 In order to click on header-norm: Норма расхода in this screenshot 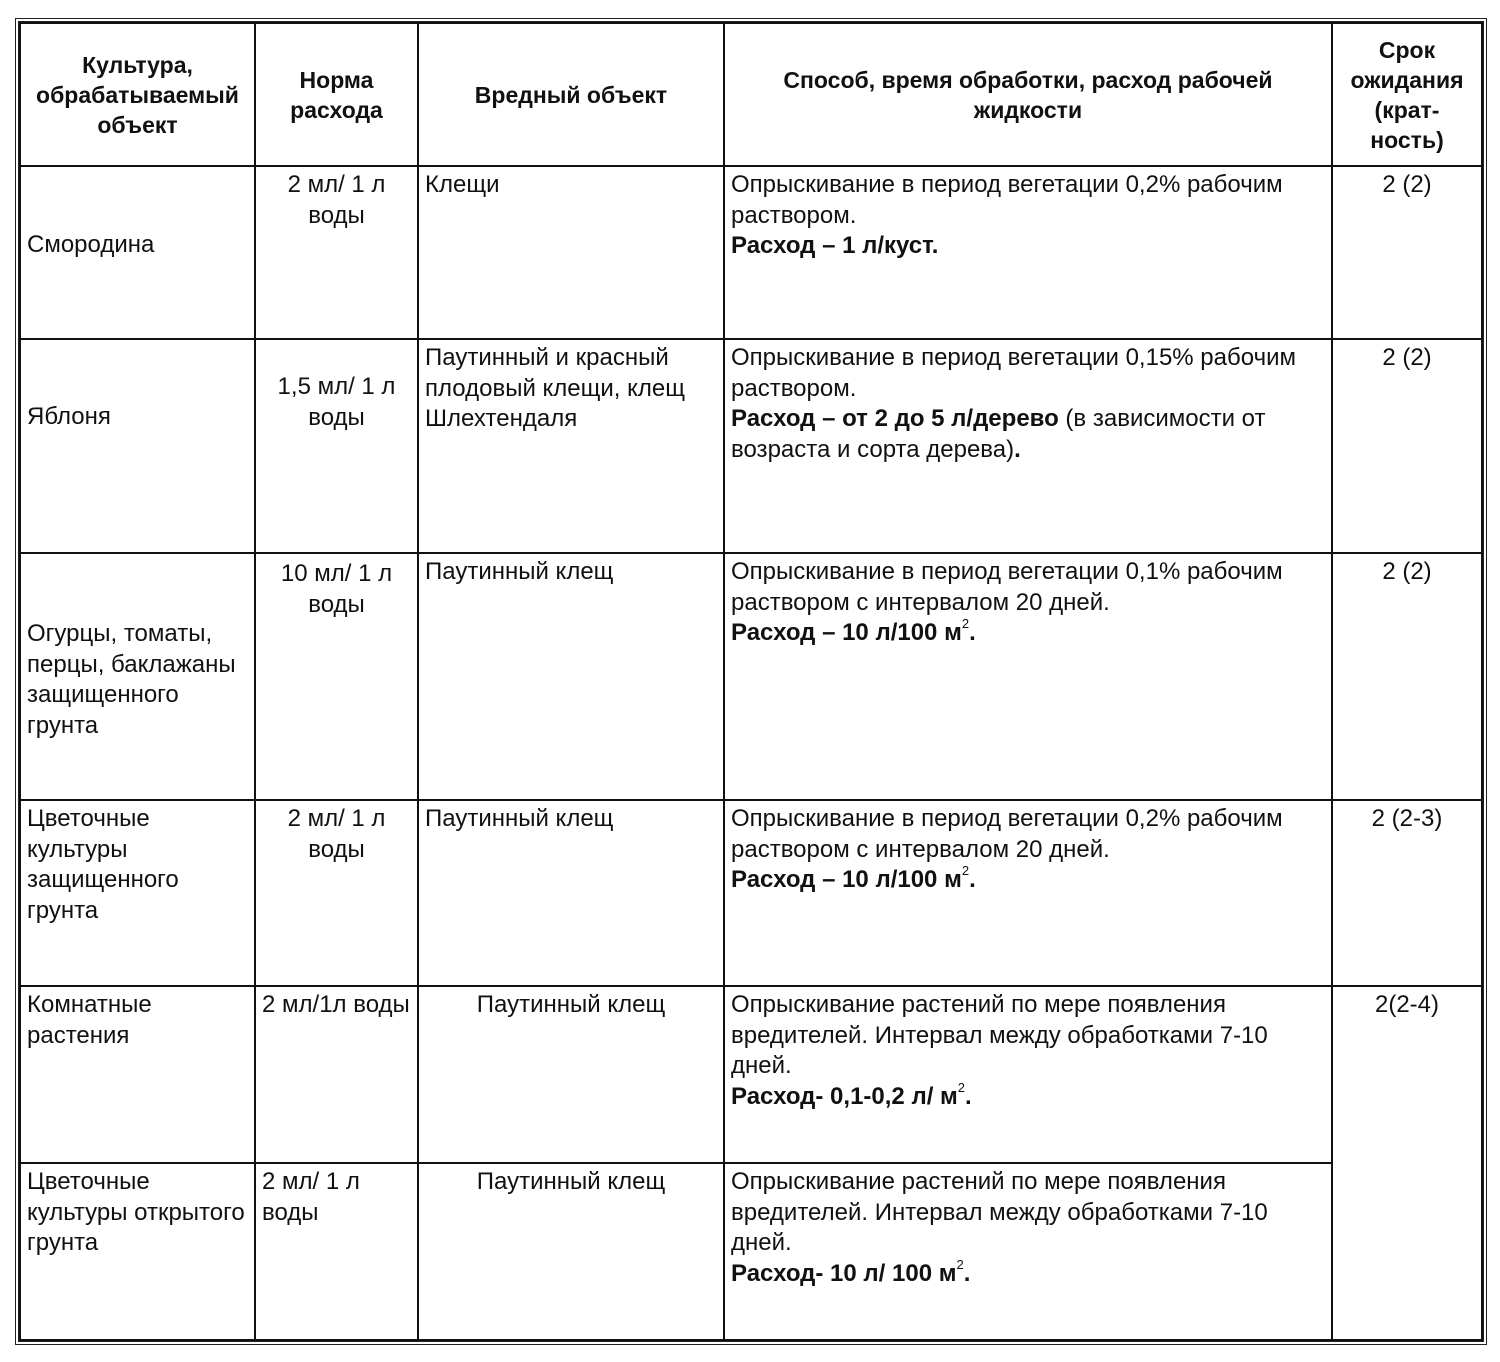, I will do `click(336, 94)`.